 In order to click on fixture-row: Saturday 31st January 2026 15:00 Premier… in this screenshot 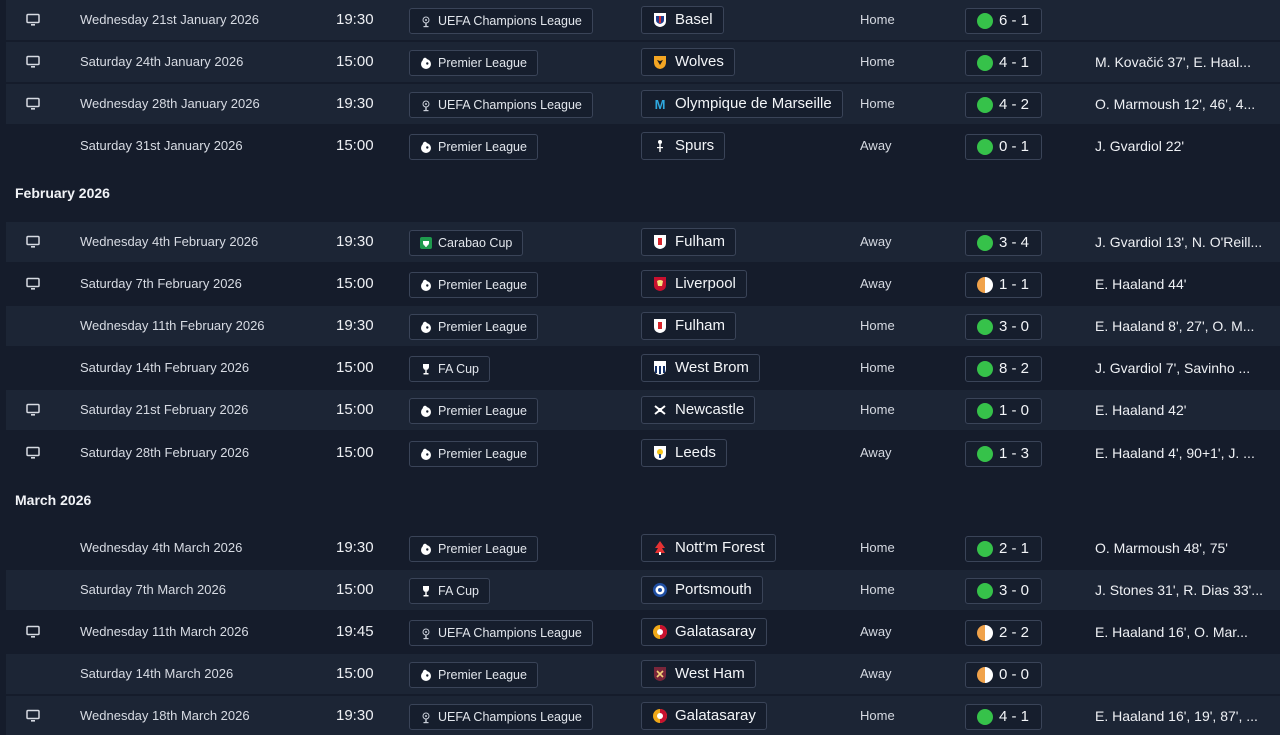, I will do `click(643, 146)`.